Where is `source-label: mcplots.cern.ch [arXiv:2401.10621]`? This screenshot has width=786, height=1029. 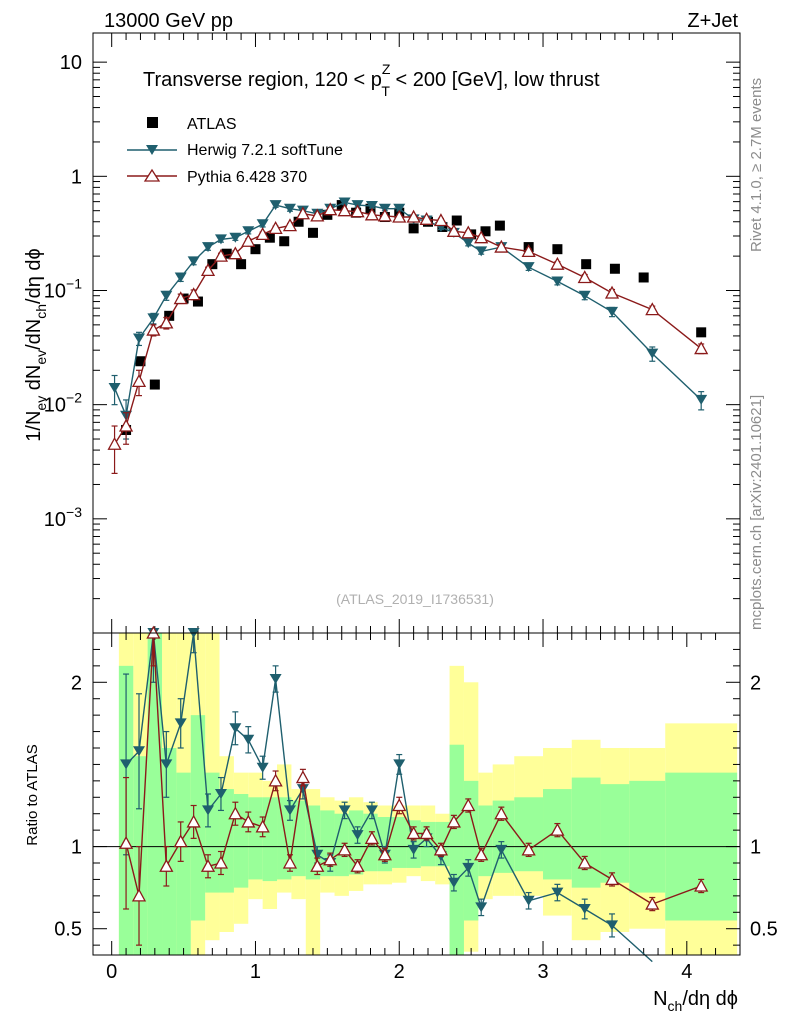 source-label: mcplots.cern.ch [arXiv:2401.10621] is located at coordinates (756, 512).